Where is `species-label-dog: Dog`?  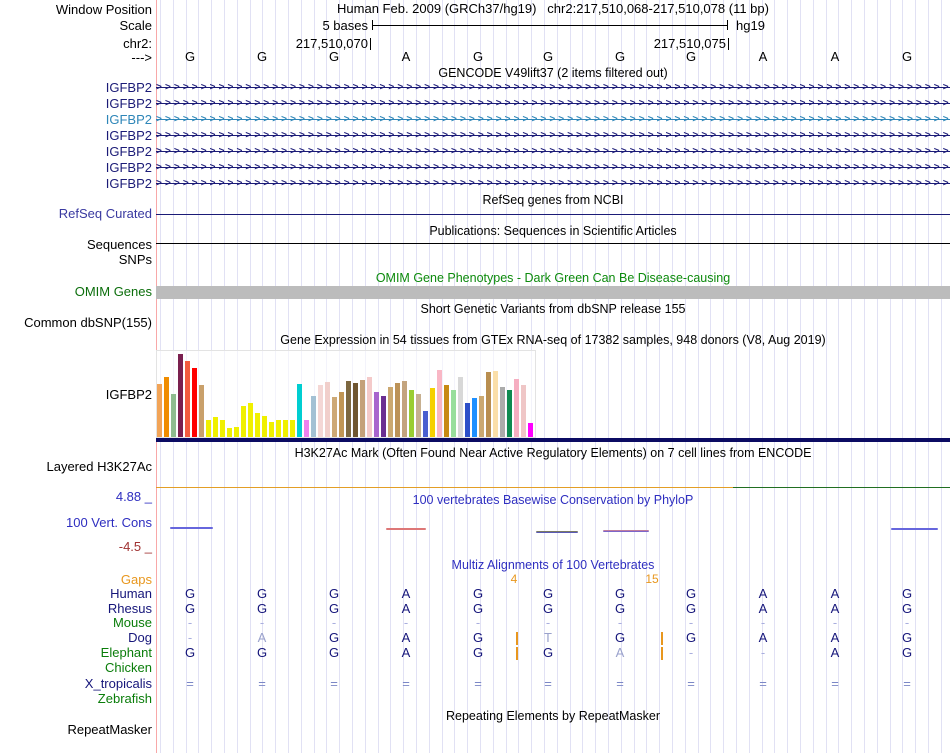 species-label-dog: Dog is located at coordinates (140, 637).